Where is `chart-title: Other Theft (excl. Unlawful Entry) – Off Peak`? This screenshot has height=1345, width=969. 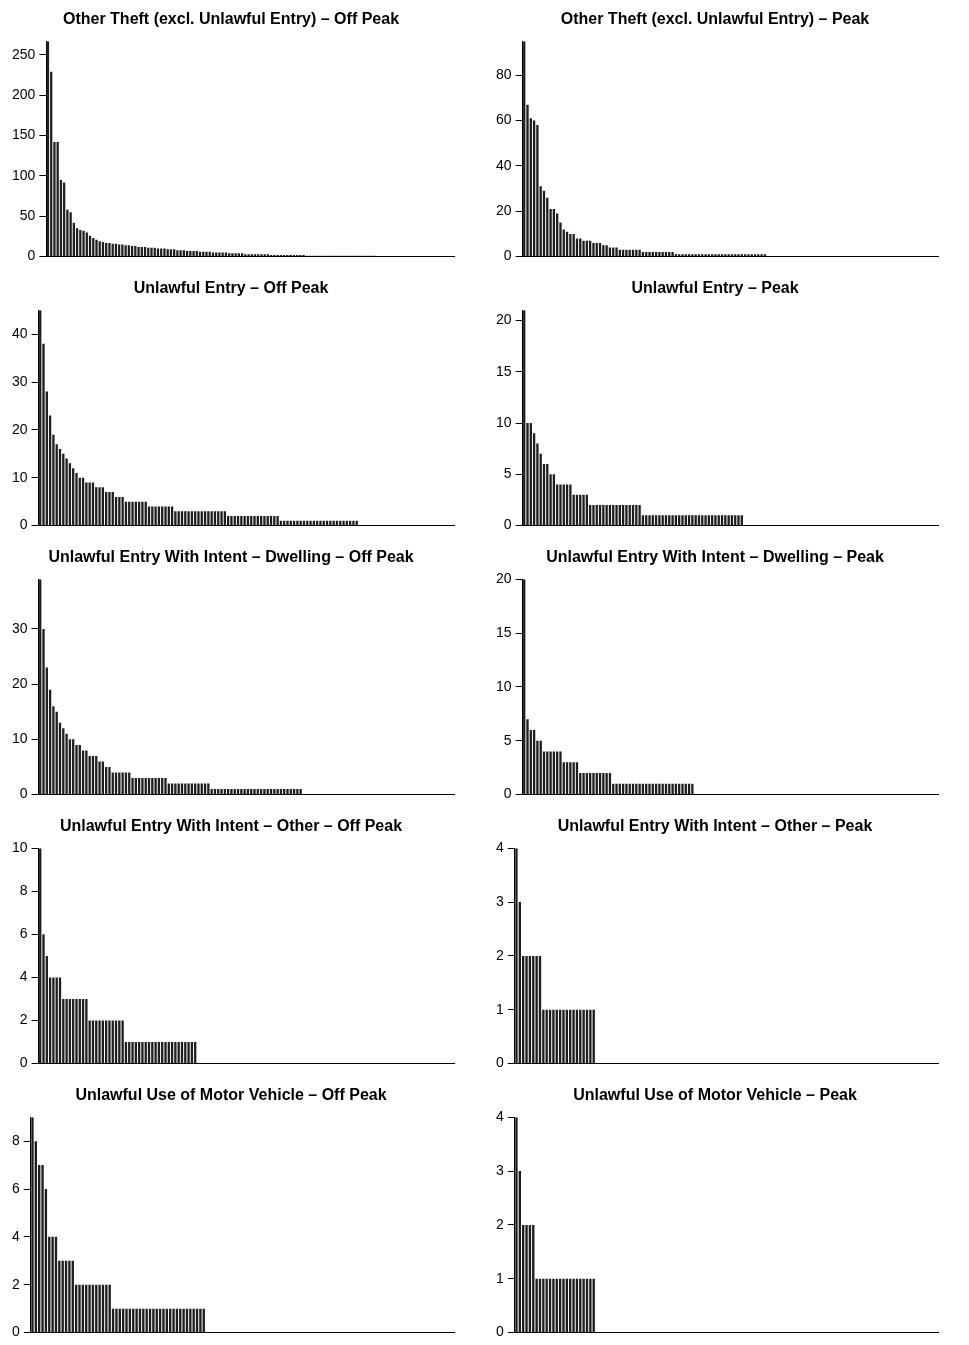 chart-title: Other Theft (excl. Unlawful Entry) – Off Peak is located at coordinates (231, 19).